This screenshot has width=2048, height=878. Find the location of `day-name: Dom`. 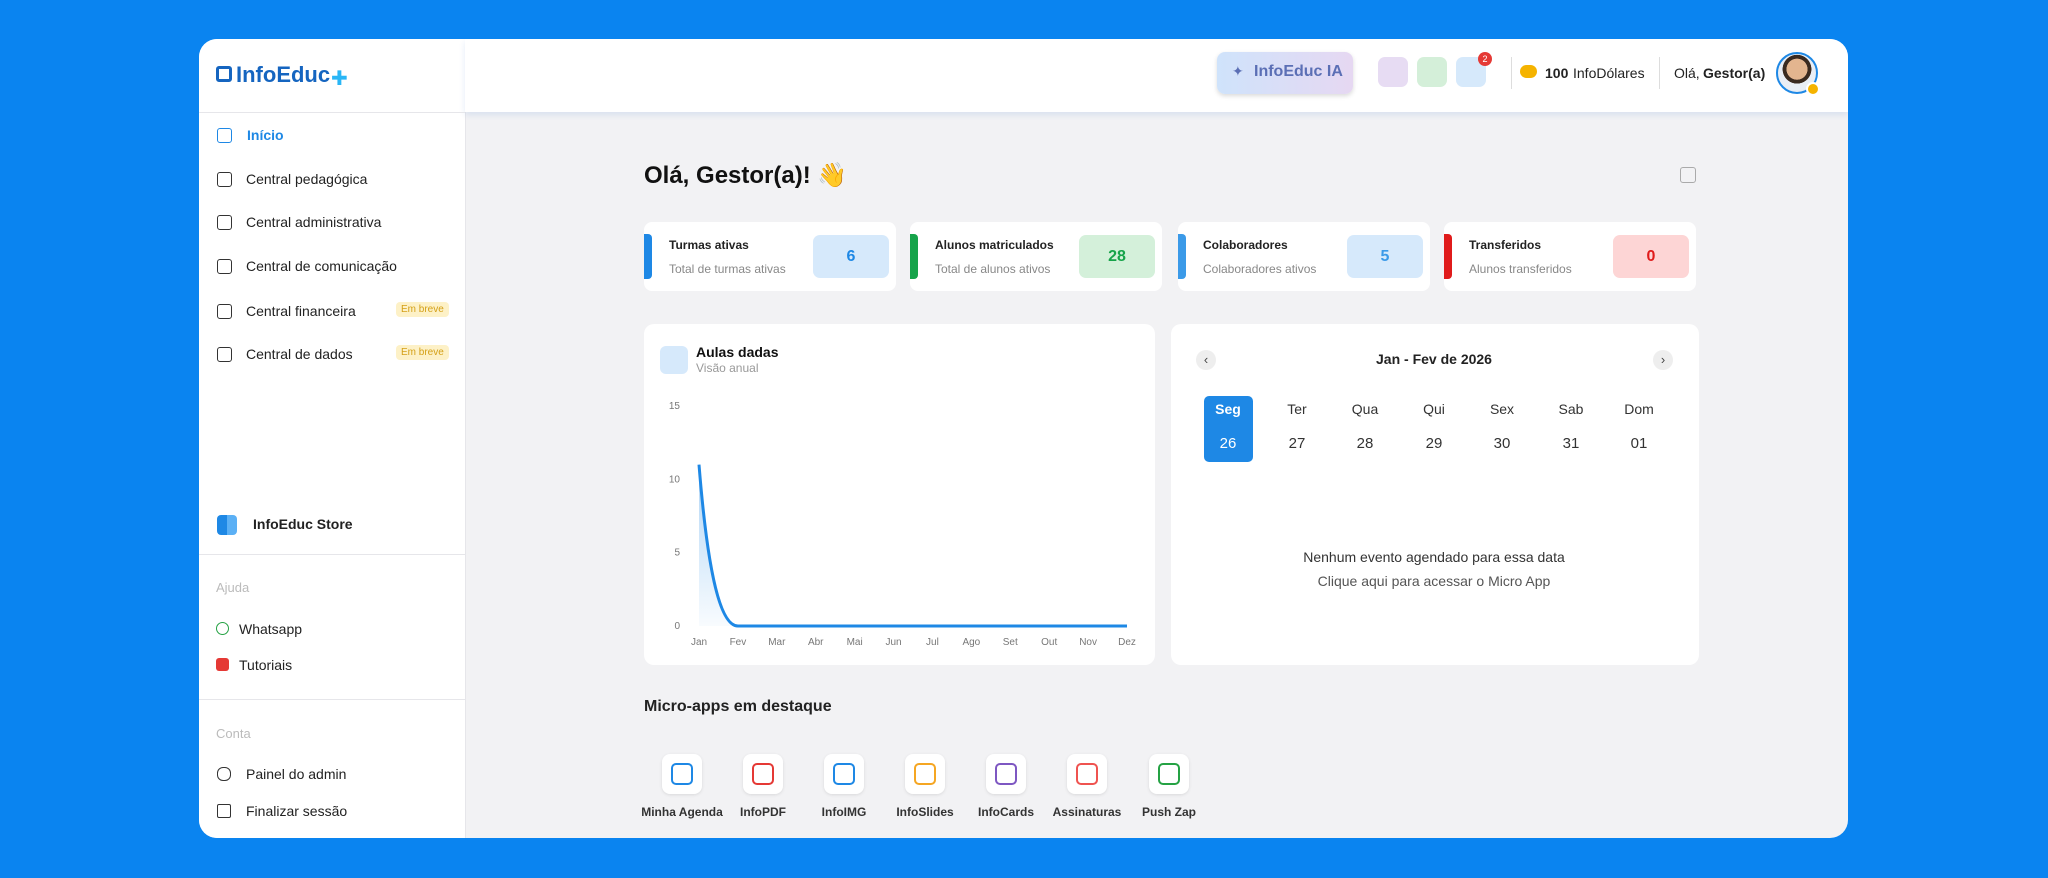

day-name: Dom is located at coordinates (1639, 409).